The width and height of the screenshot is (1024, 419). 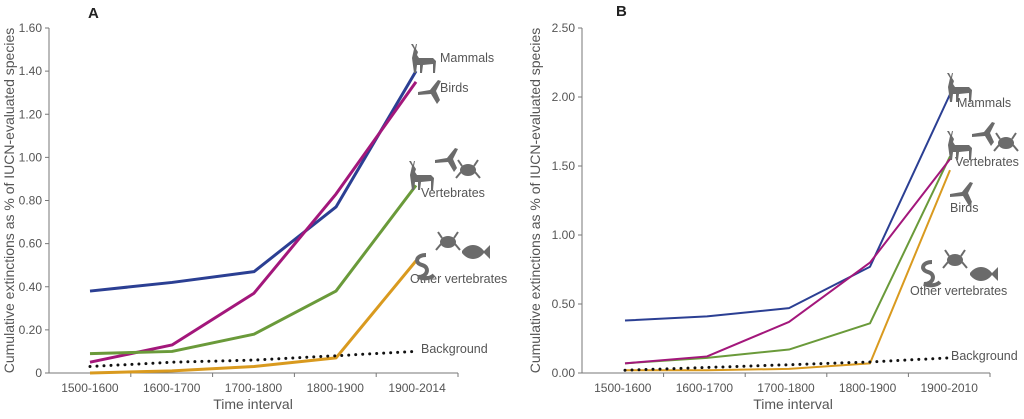 What do you see at coordinates (31, 201) in the screenshot?
I see `y-tick-label: 0.80` at bounding box center [31, 201].